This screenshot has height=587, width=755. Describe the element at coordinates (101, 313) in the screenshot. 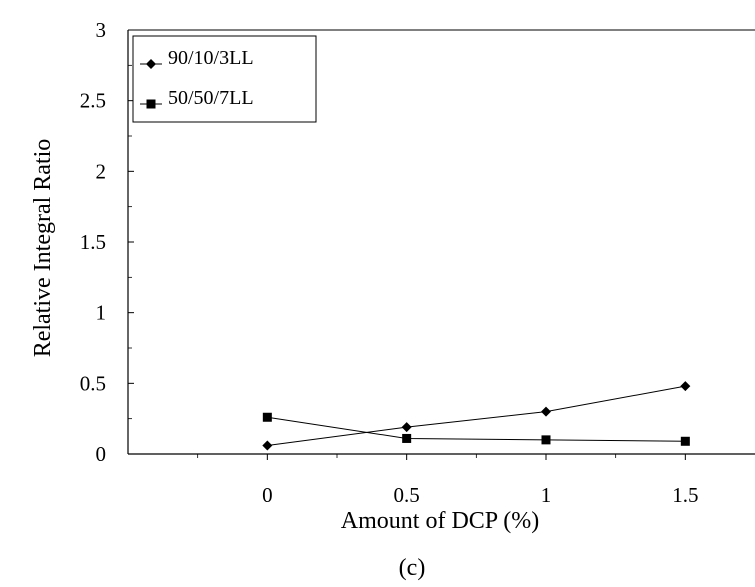

I see `y-tick-label: 1` at that location.